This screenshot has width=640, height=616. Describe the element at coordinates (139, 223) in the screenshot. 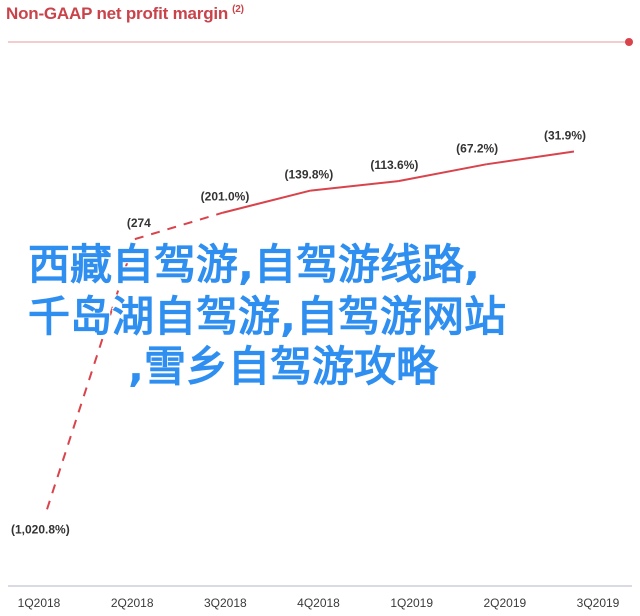

I see `data-label: (274` at that location.